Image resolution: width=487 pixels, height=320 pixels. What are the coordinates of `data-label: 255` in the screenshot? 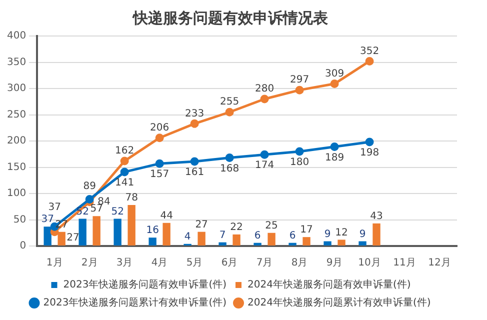 It's located at (230, 102).